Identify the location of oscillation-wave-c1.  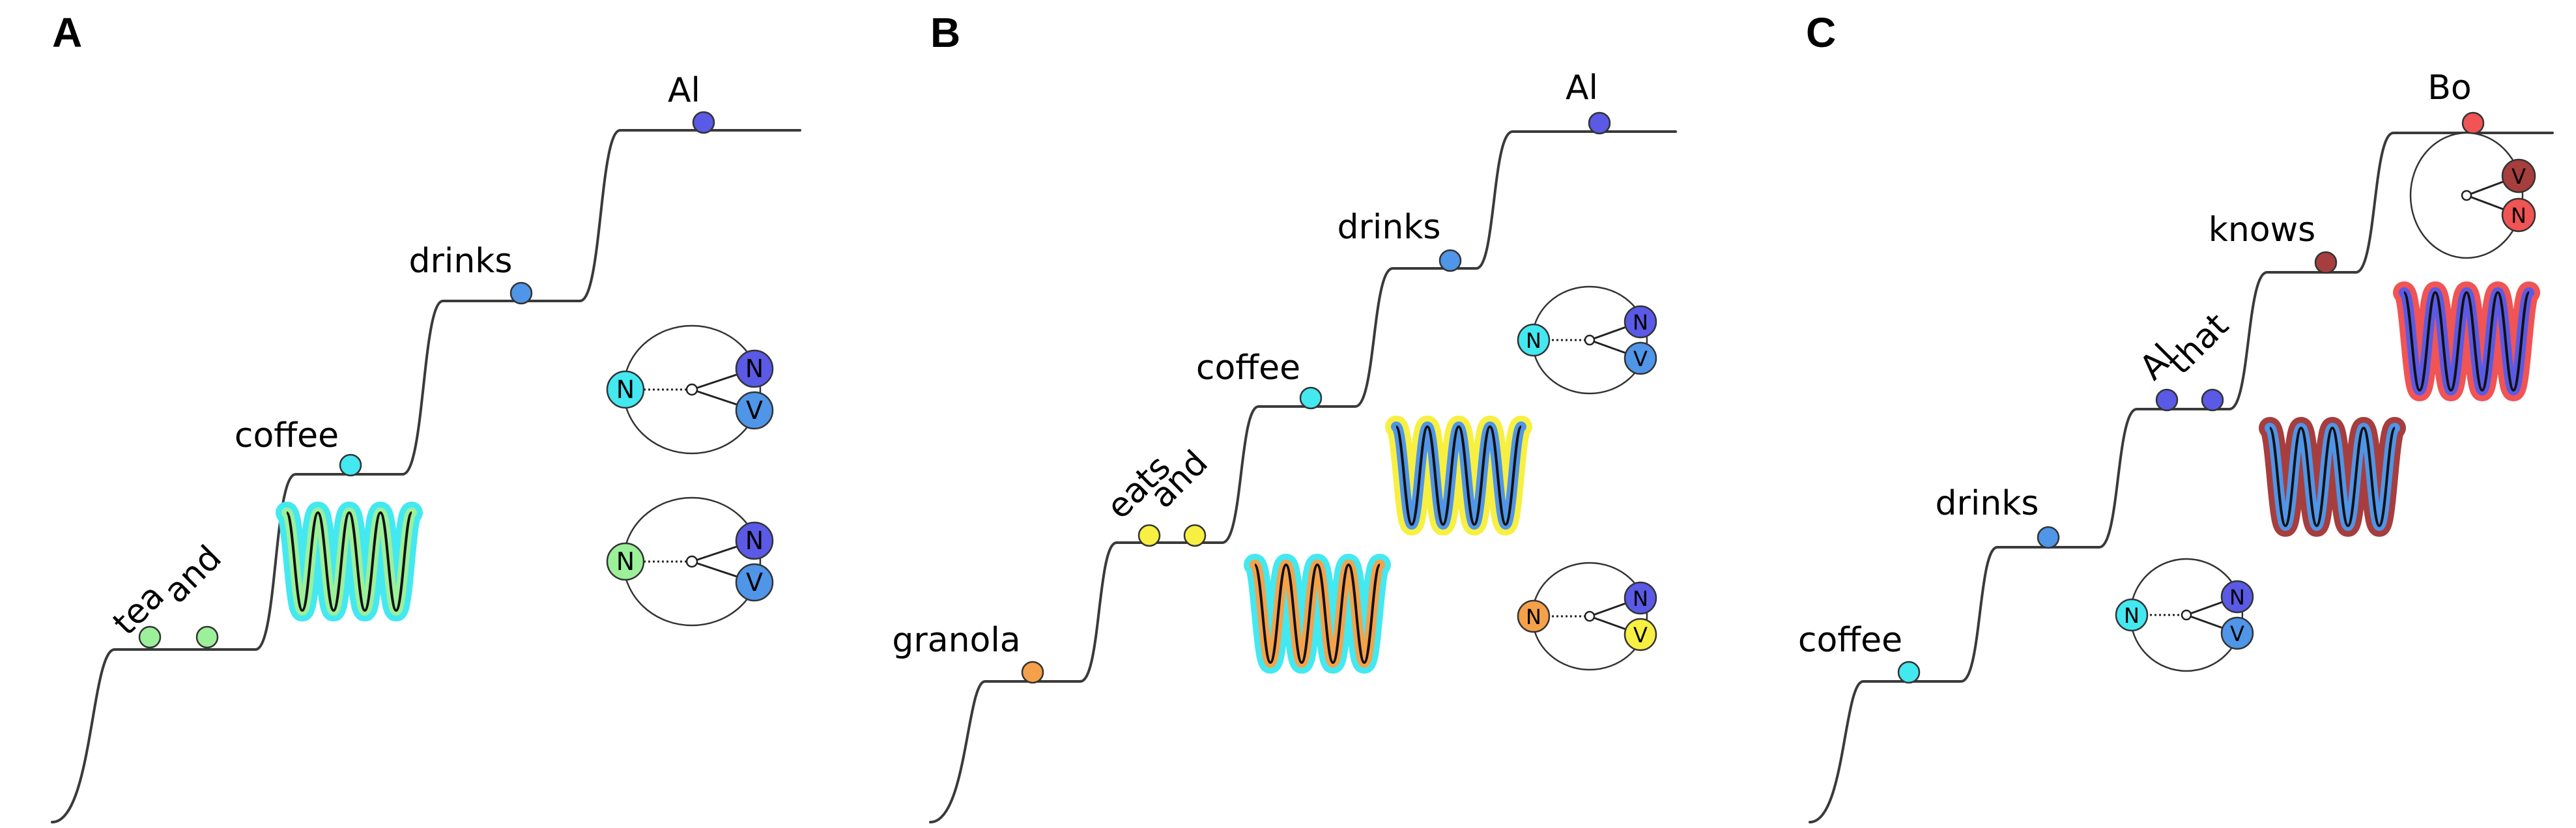
(2466, 341).